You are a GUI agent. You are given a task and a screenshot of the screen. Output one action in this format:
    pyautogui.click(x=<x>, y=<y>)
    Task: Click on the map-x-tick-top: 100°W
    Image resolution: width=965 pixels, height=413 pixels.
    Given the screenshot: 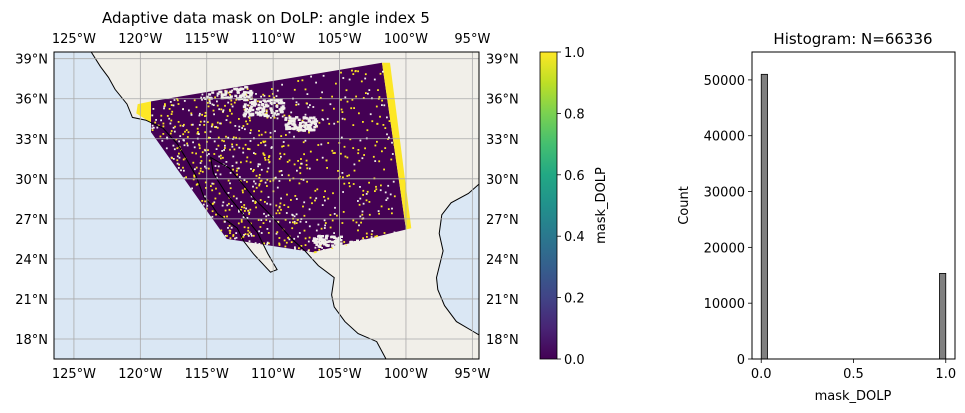 What is the action you would take?
    pyautogui.click(x=406, y=39)
    